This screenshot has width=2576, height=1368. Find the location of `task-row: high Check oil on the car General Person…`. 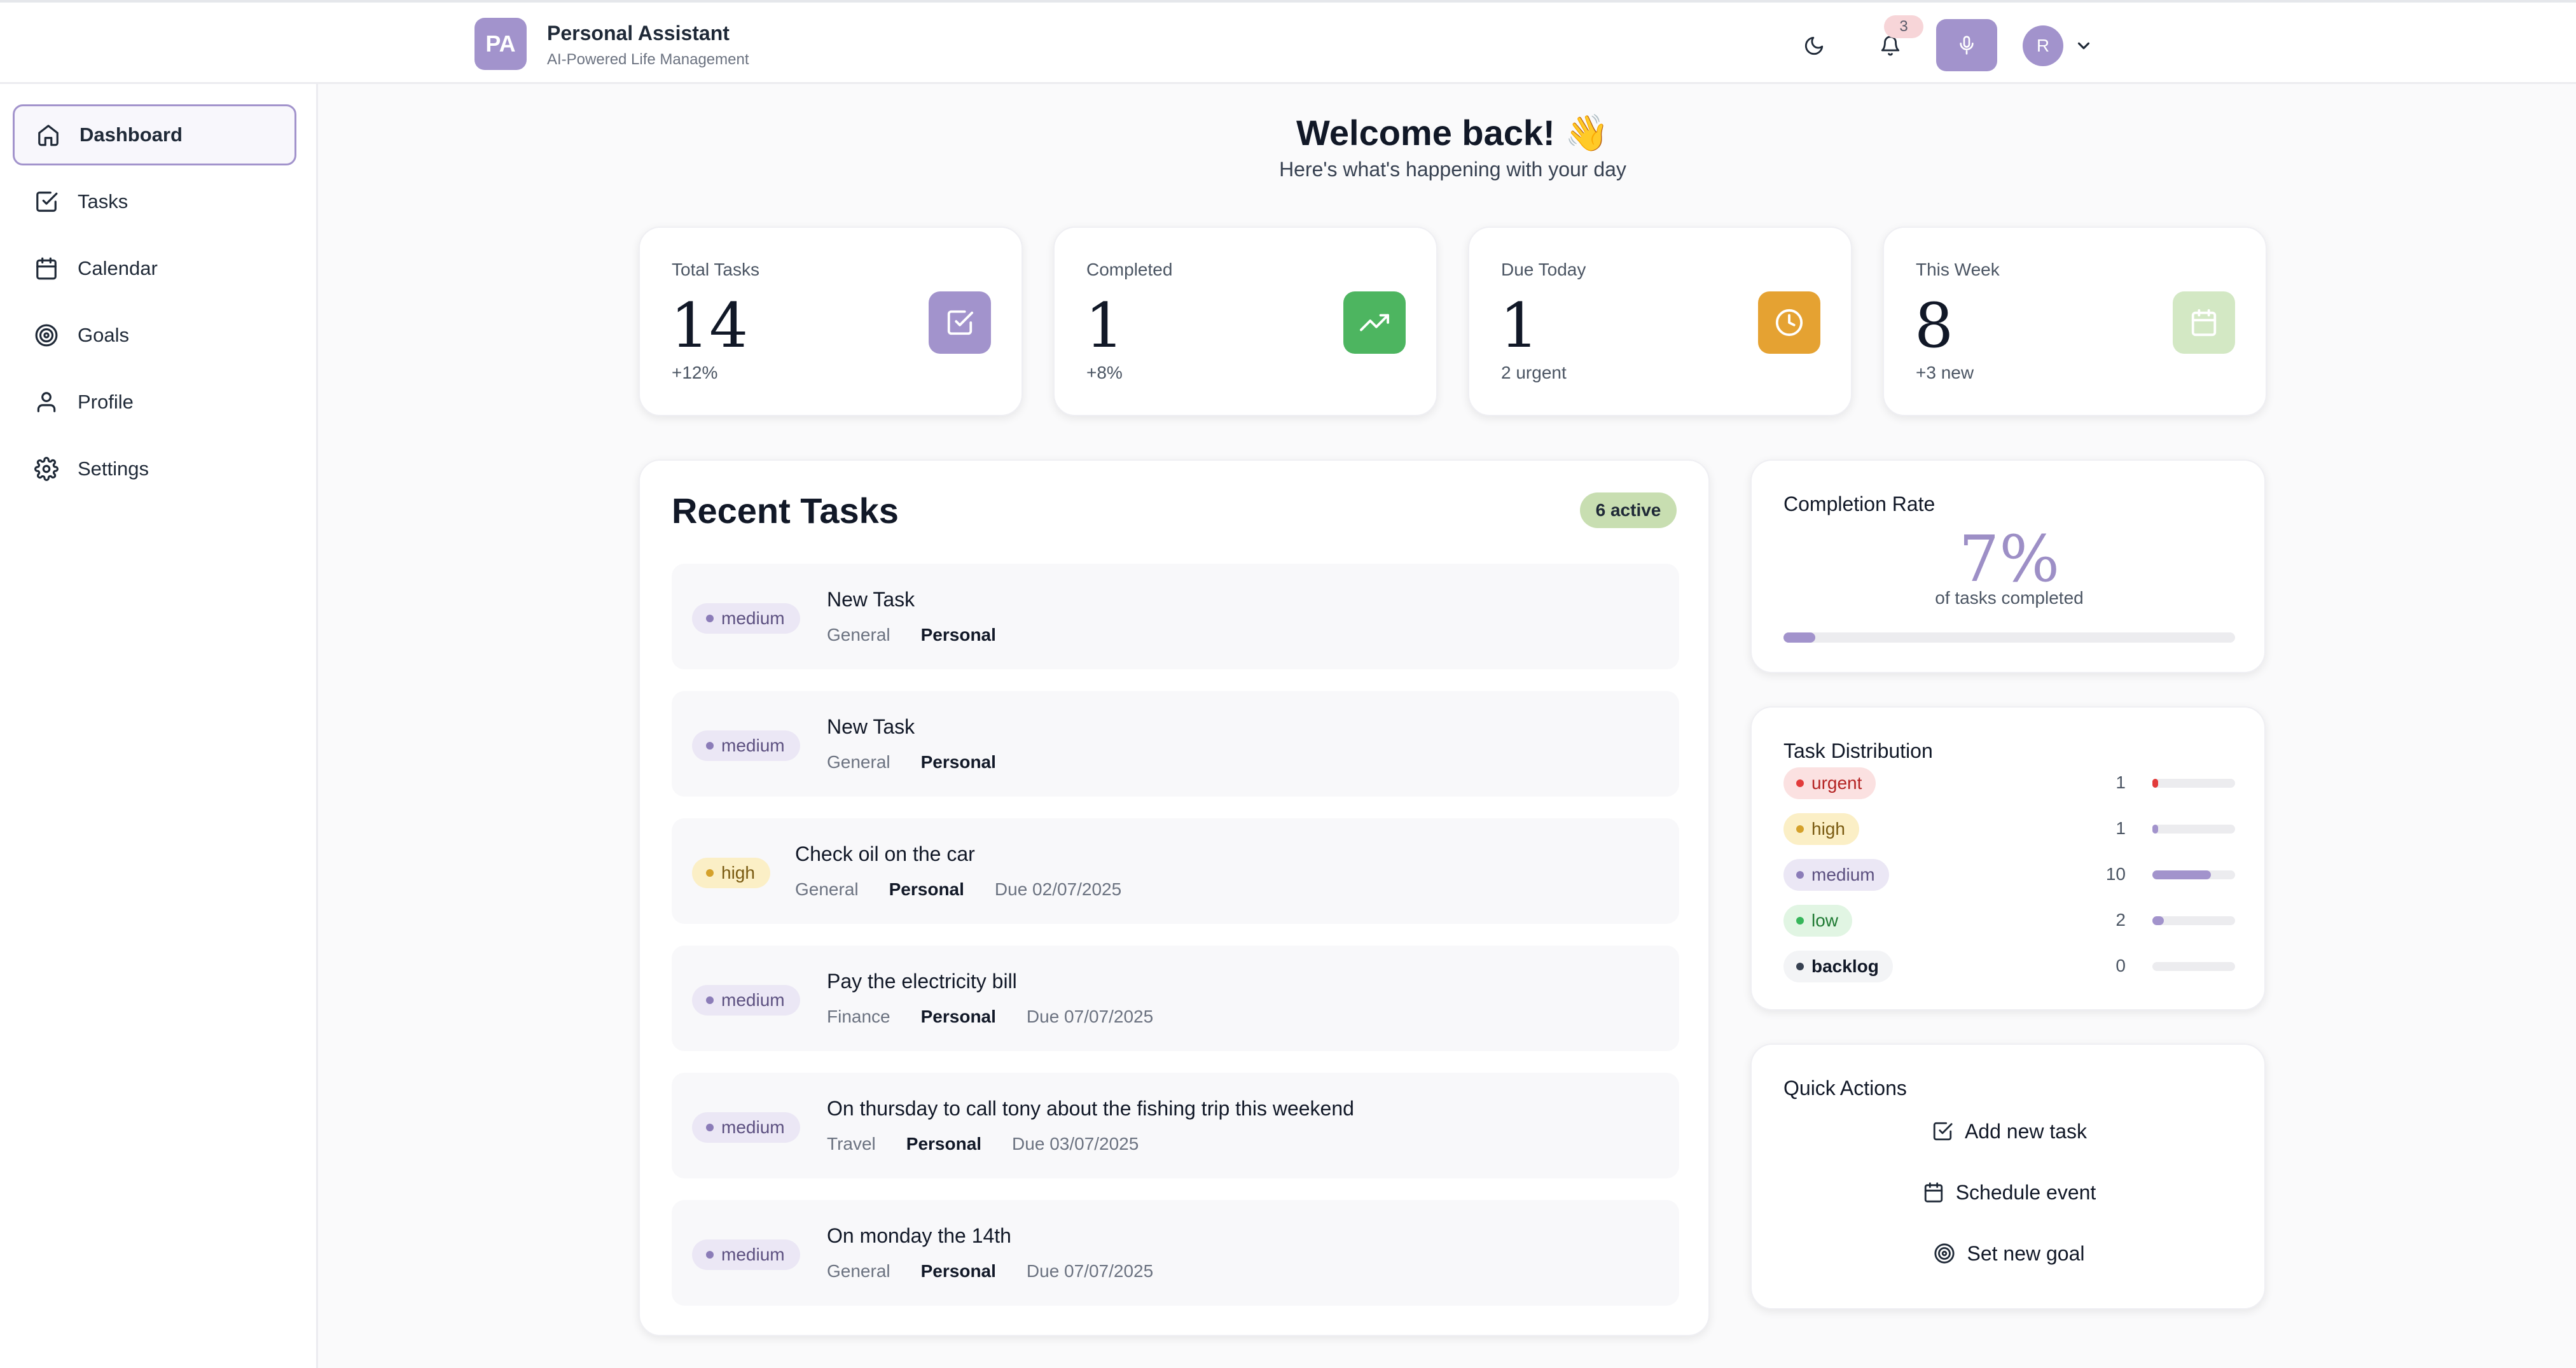

task-row: high Check oil on the car General Person… is located at coordinates (1175, 871).